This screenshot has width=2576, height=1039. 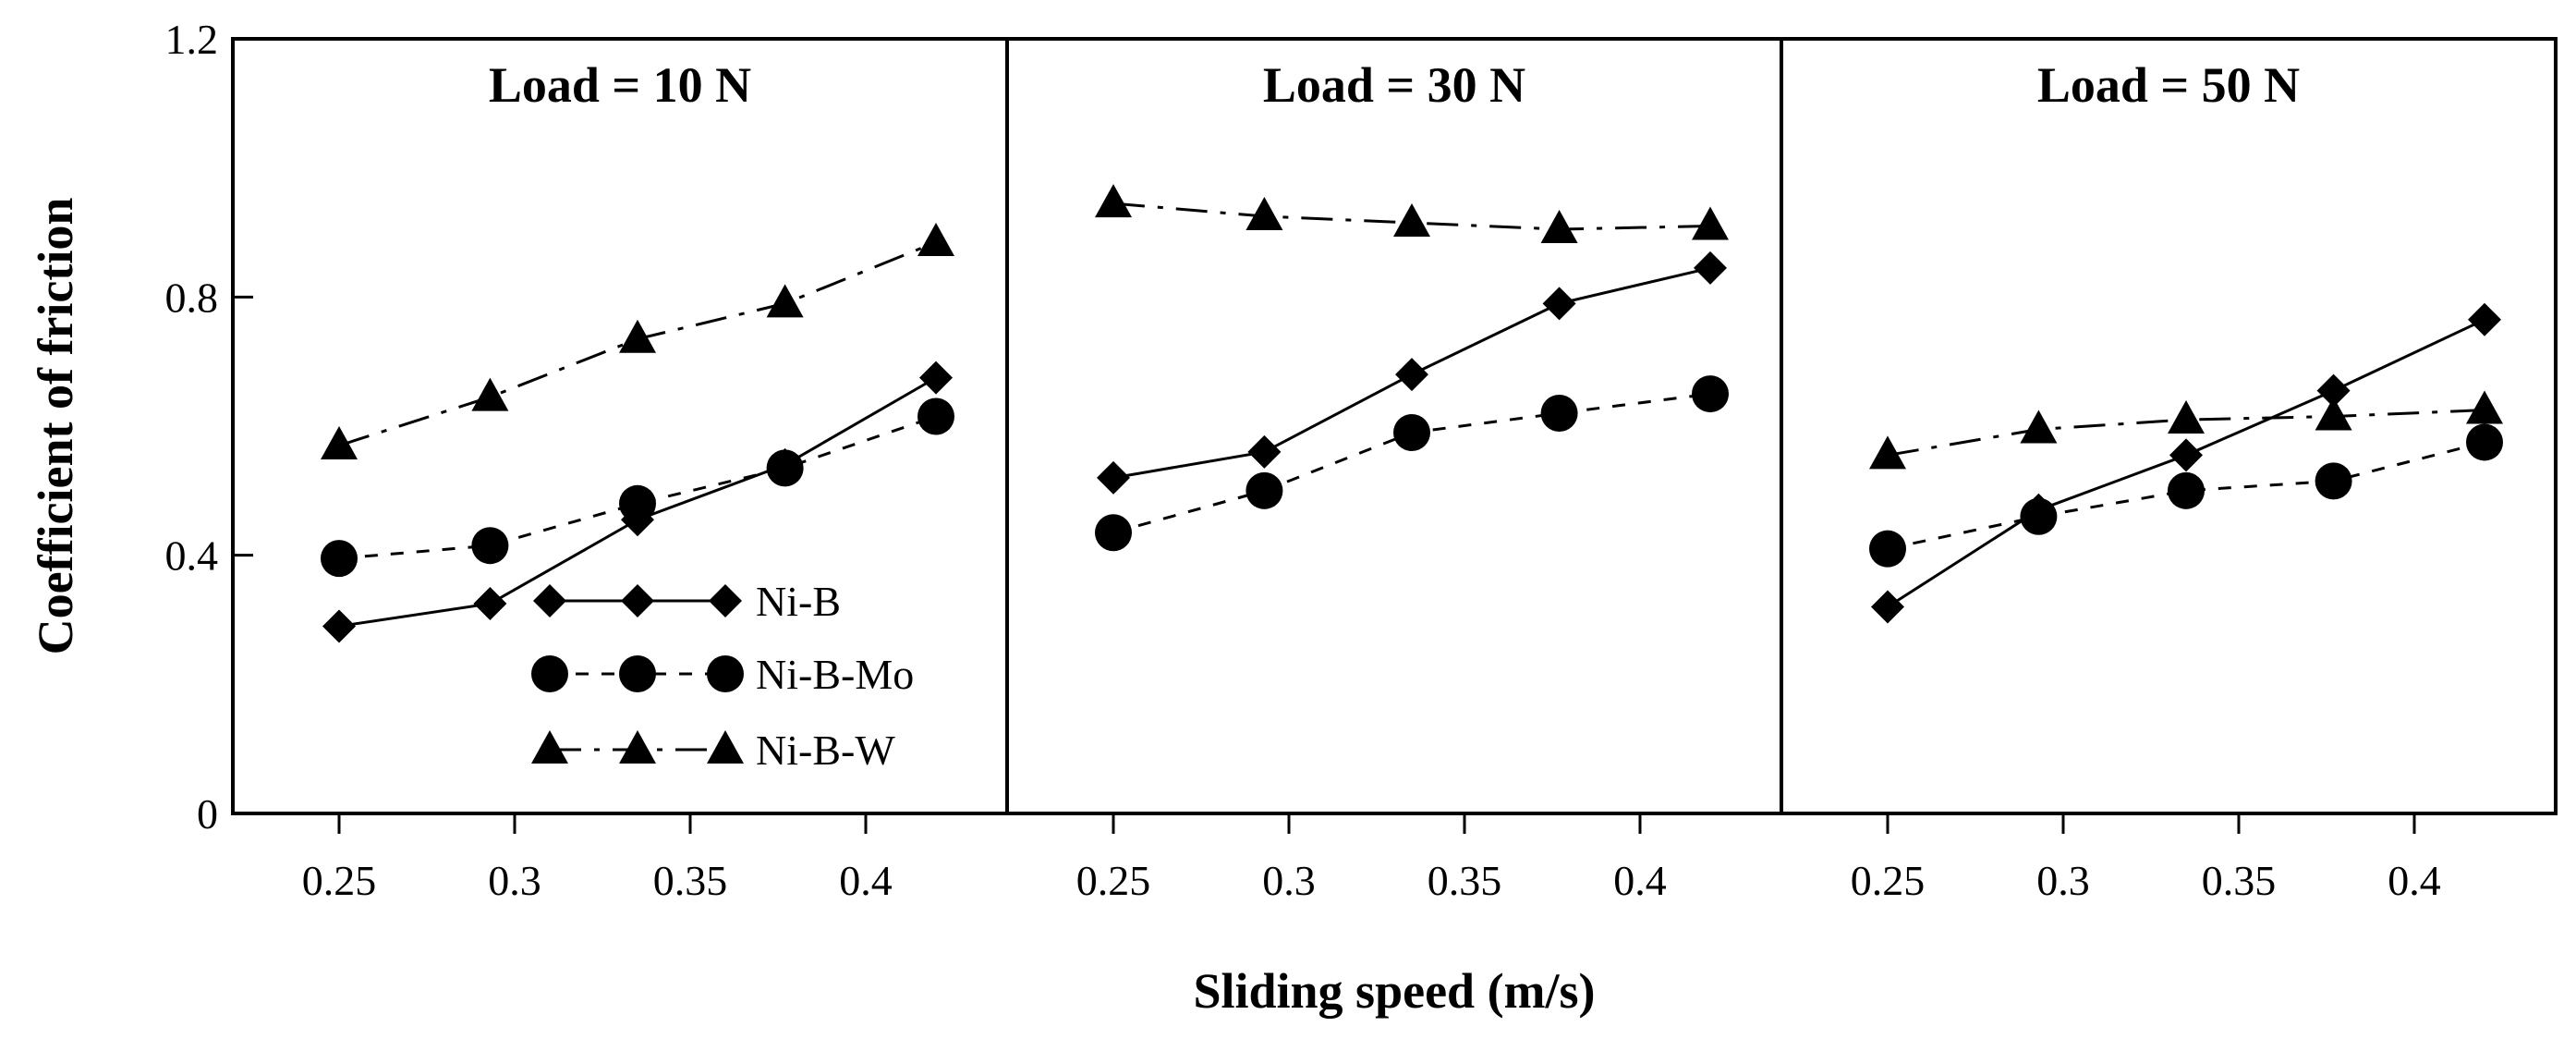 What do you see at coordinates (1113, 880) in the screenshot?
I see `panel-2-x-tick-label: 0.25` at bounding box center [1113, 880].